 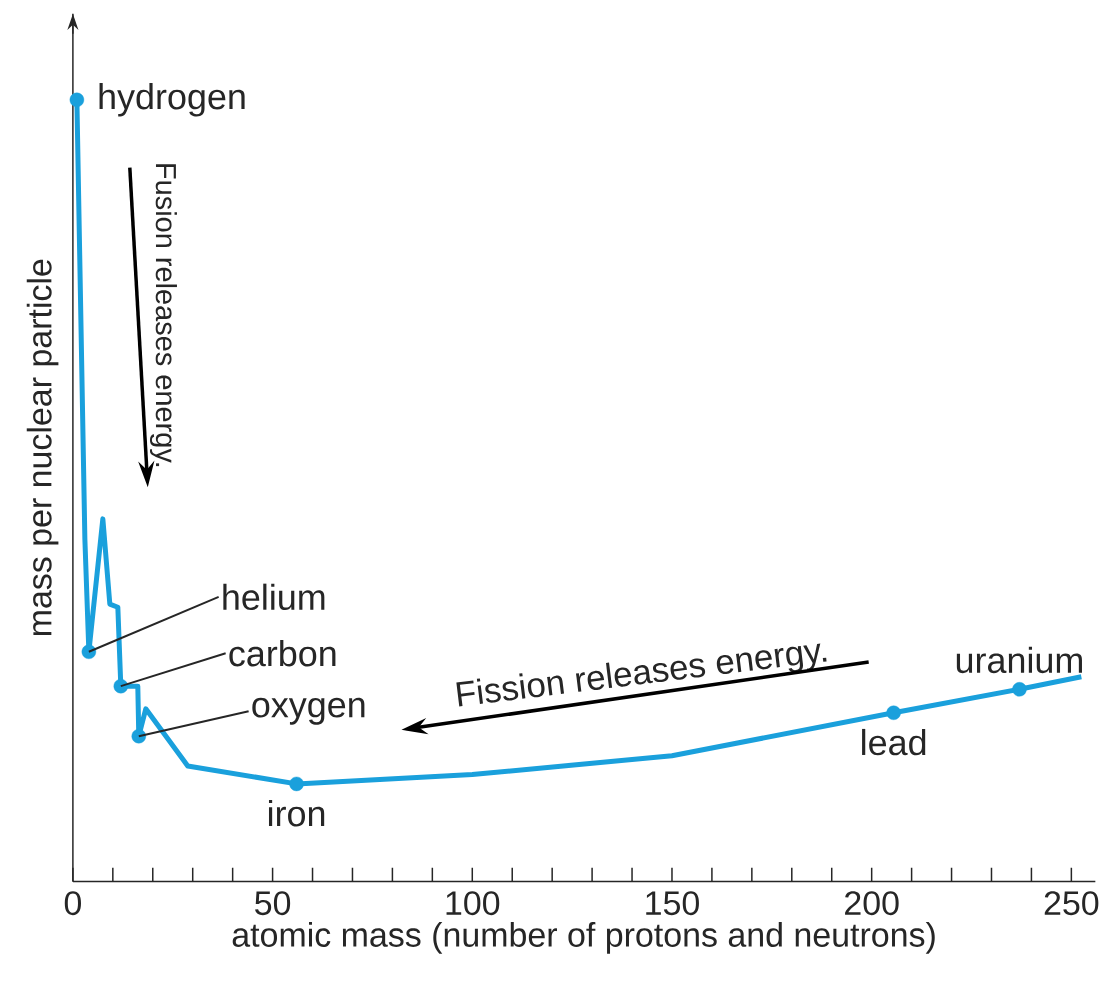 What do you see at coordinates (172, 99) in the screenshot?
I see `annotation: hydrogen` at bounding box center [172, 99].